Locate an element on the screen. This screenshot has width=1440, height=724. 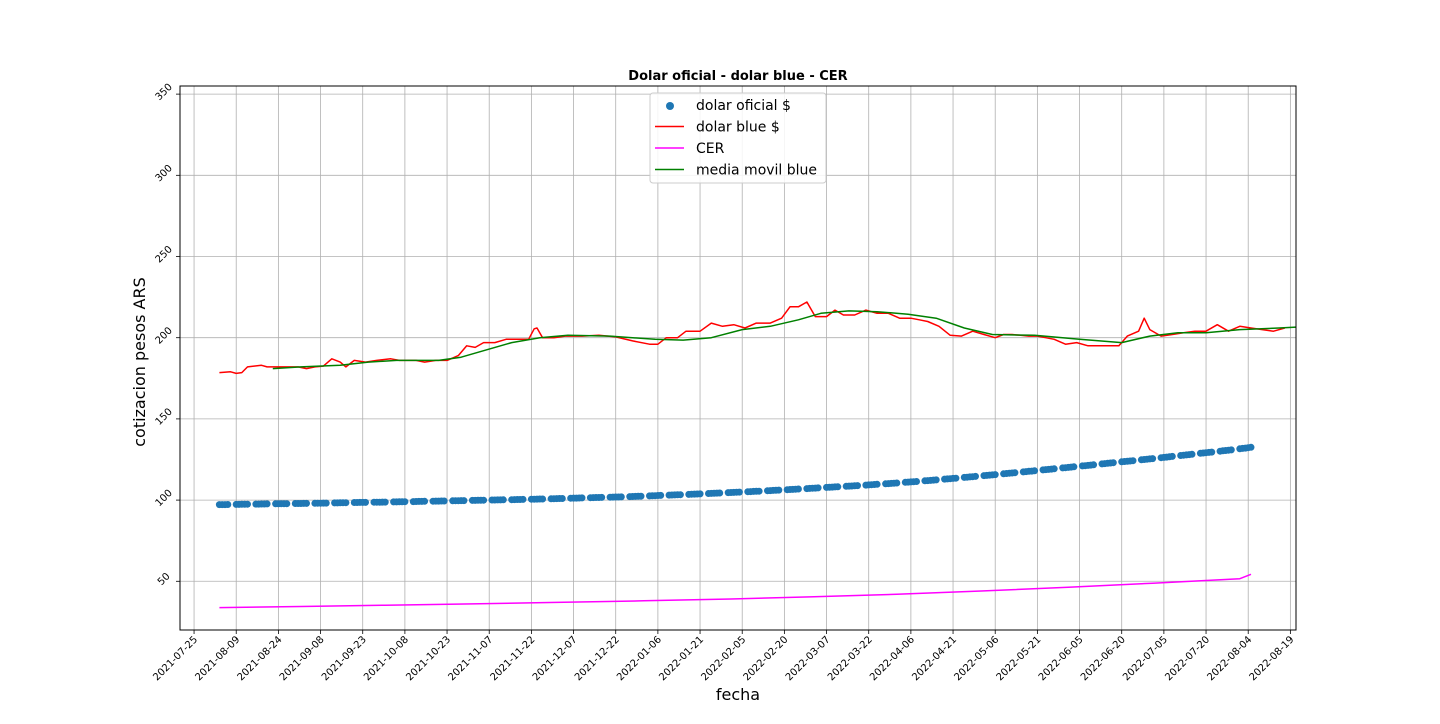
series-line-cer is located at coordinates (735, 591).